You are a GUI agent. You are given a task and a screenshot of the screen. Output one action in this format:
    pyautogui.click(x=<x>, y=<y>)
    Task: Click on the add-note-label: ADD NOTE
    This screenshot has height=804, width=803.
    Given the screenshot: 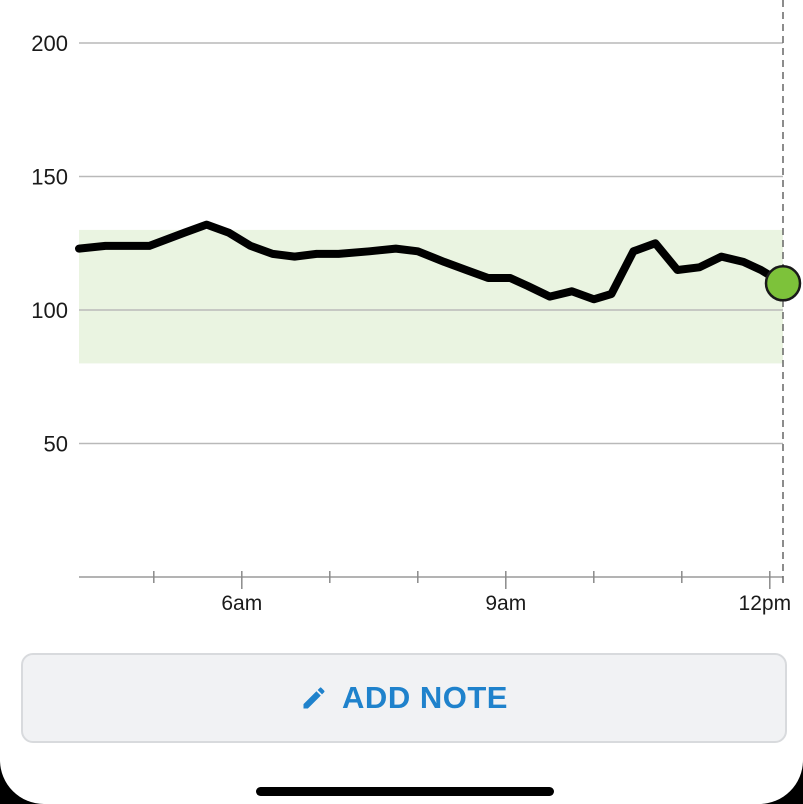 What is the action you would take?
    pyautogui.click(x=425, y=697)
    